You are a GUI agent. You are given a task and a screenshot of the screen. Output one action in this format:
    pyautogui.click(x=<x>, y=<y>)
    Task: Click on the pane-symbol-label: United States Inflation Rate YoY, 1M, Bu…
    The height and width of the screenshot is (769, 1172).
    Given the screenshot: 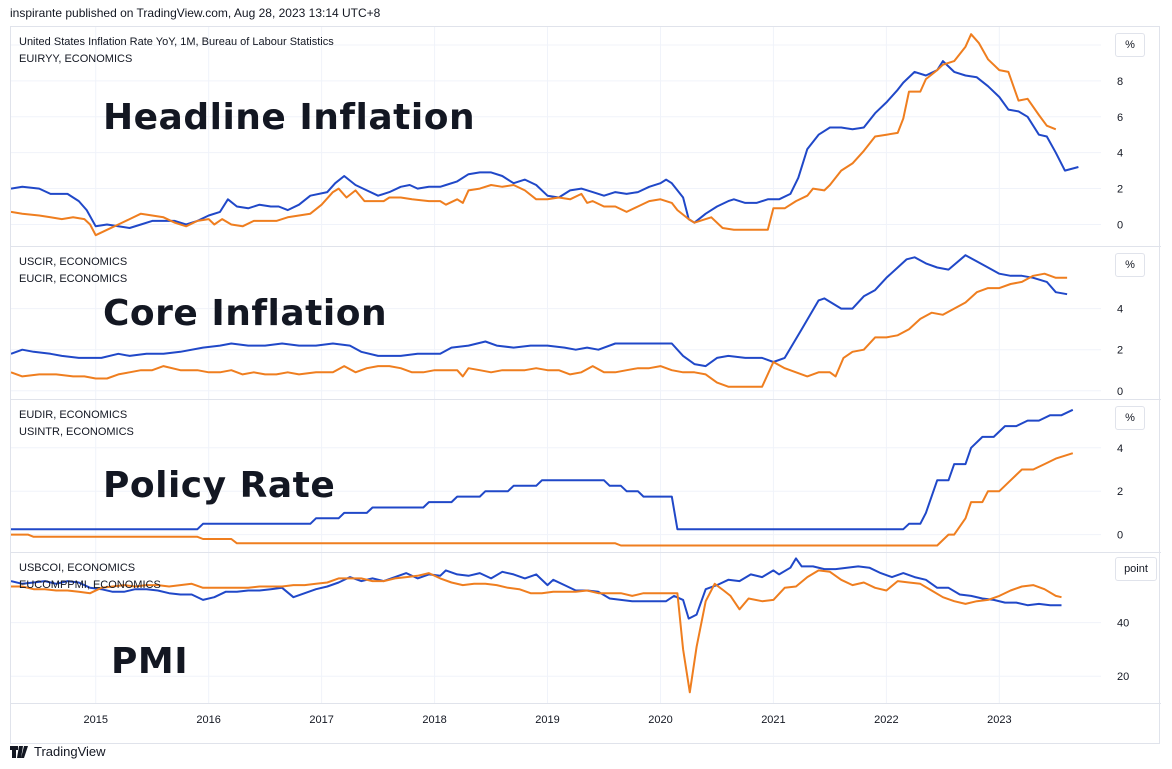 What is the action you would take?
    pyautogui.click(x=176, y=42)
    